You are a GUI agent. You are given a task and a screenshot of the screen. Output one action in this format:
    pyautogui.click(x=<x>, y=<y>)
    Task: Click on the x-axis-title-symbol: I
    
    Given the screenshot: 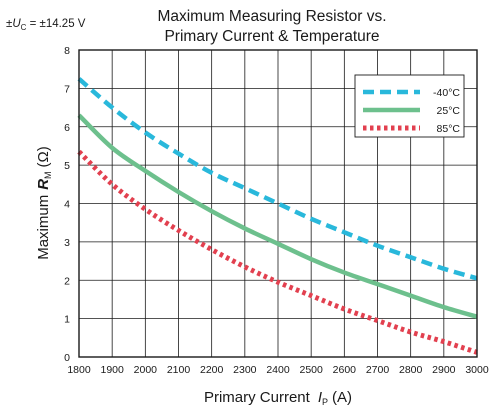 What is the action you would take?
    pyautogui.click(x=320, y=397)
    